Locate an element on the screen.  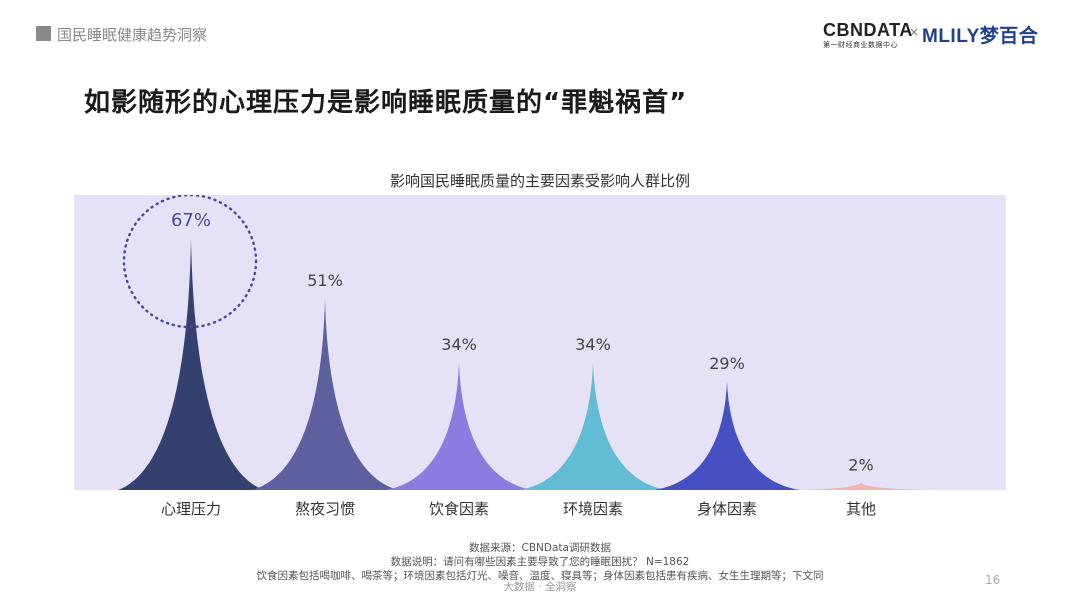
category-label-6: 其他 is located at coordinates (861, 509).